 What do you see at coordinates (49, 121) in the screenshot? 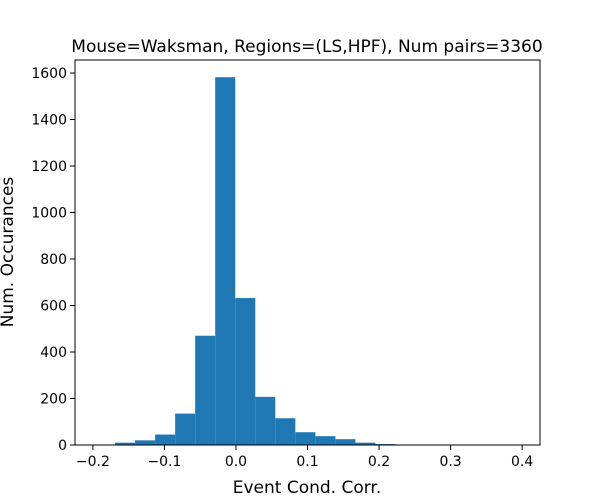
I see `y-tick-label: 1400` at bounding box center [49, 121].